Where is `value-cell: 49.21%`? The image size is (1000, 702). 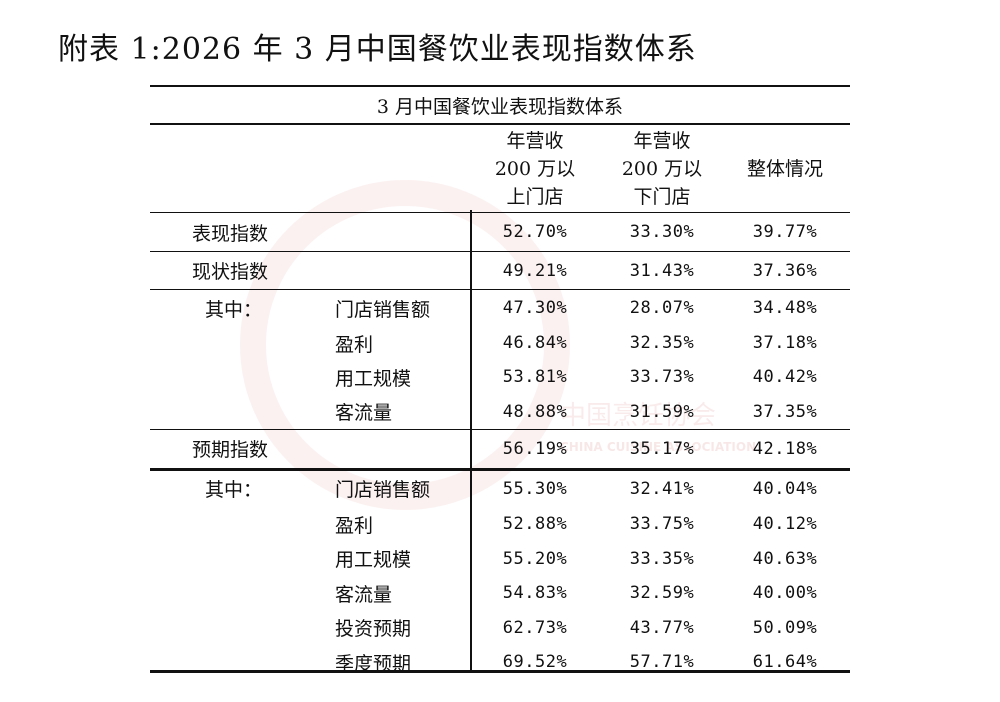 value-cell: 49.21% is located at coordinates (535, 270).